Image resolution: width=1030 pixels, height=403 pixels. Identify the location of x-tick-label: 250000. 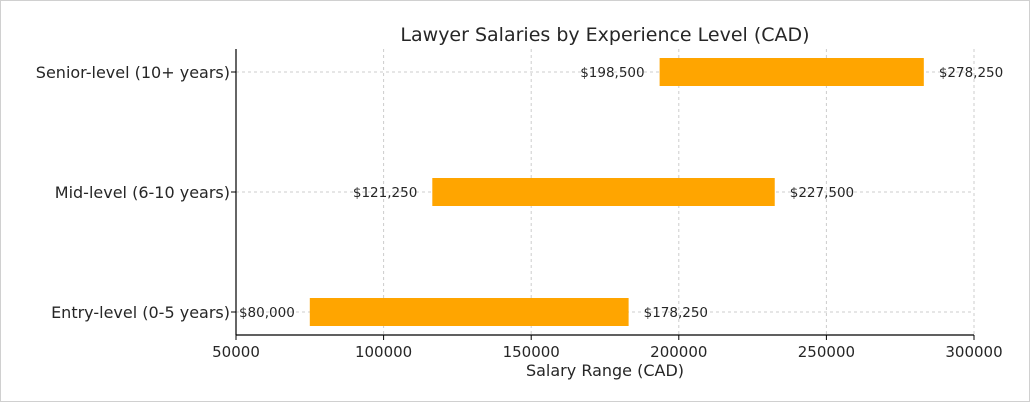
(826, 352).